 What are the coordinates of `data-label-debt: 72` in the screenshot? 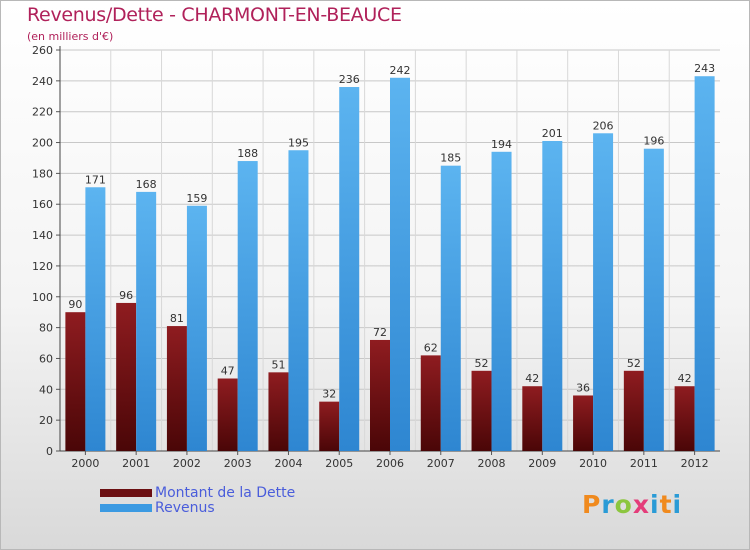 It's located at (380, 332).